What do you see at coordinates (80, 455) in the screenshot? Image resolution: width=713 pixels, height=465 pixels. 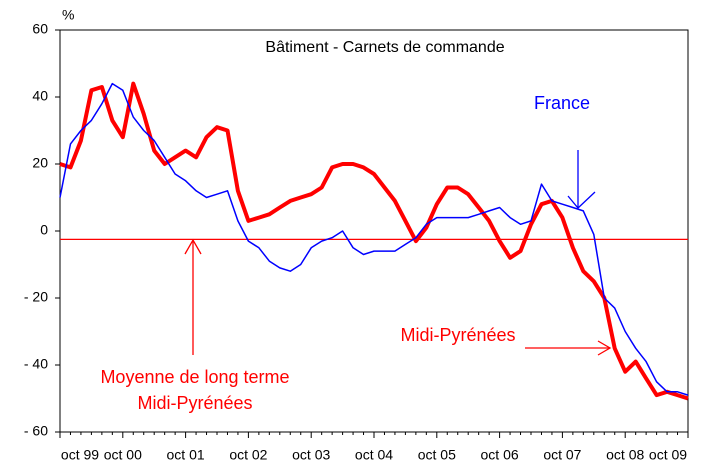 I see `x-tick-label: oct 99` at bounding box center [80, 455].